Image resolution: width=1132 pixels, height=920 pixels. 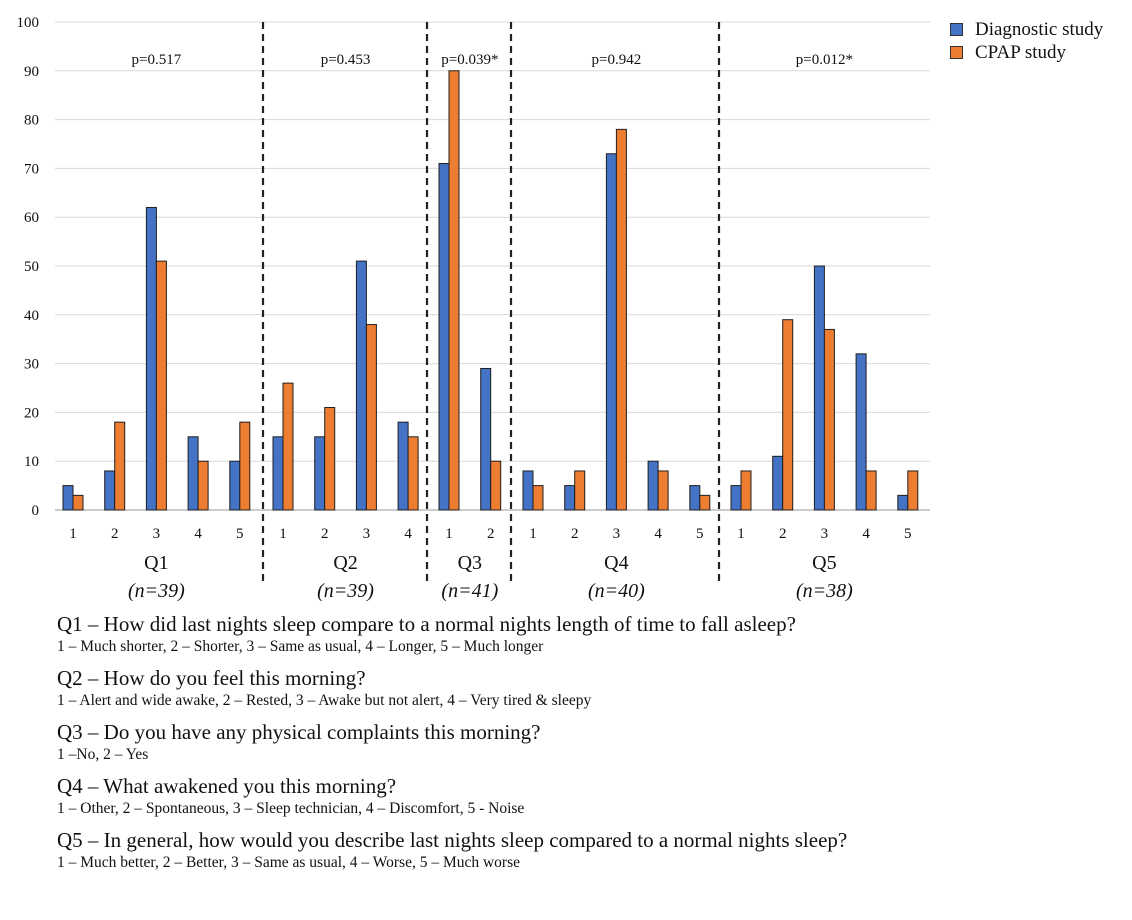 What do you see at coordinates (616, 563) in the screenshot?
I see `group-label: Q4` at bounding box center [616, 563].